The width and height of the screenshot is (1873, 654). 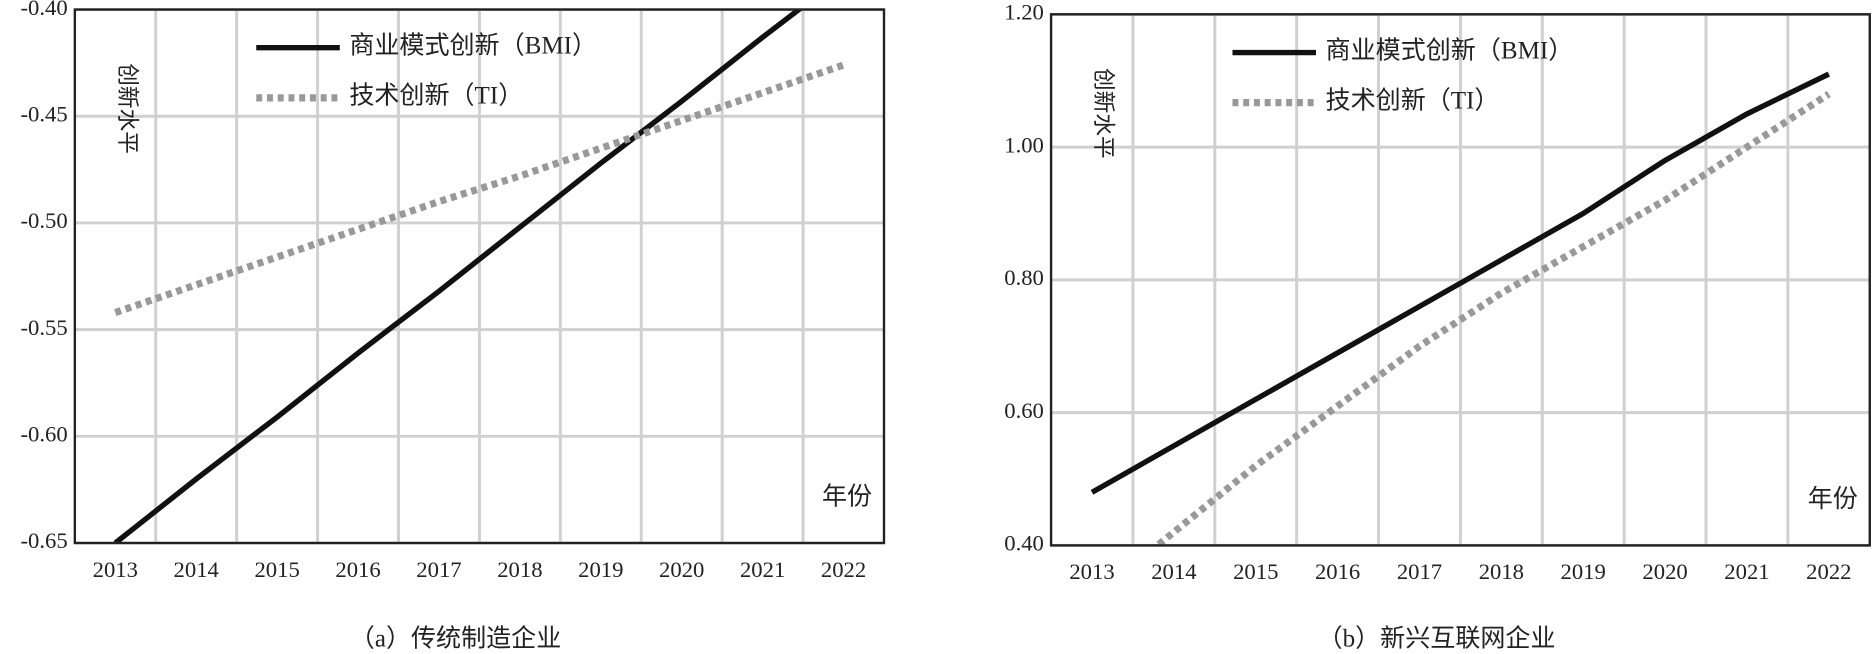 What do you see at coordinates (43, 540) in the screenshot?
I see `y-tick-label: -0.65` at bounding box center [43, 540].